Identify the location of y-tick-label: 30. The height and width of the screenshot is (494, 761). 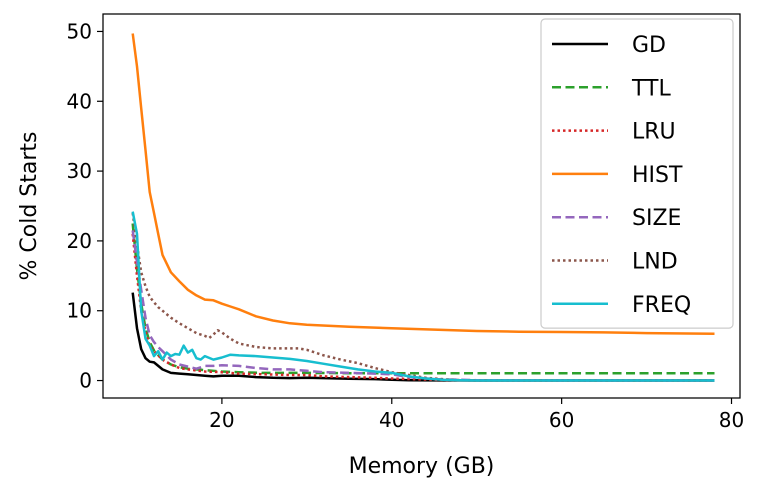
(79, 171).